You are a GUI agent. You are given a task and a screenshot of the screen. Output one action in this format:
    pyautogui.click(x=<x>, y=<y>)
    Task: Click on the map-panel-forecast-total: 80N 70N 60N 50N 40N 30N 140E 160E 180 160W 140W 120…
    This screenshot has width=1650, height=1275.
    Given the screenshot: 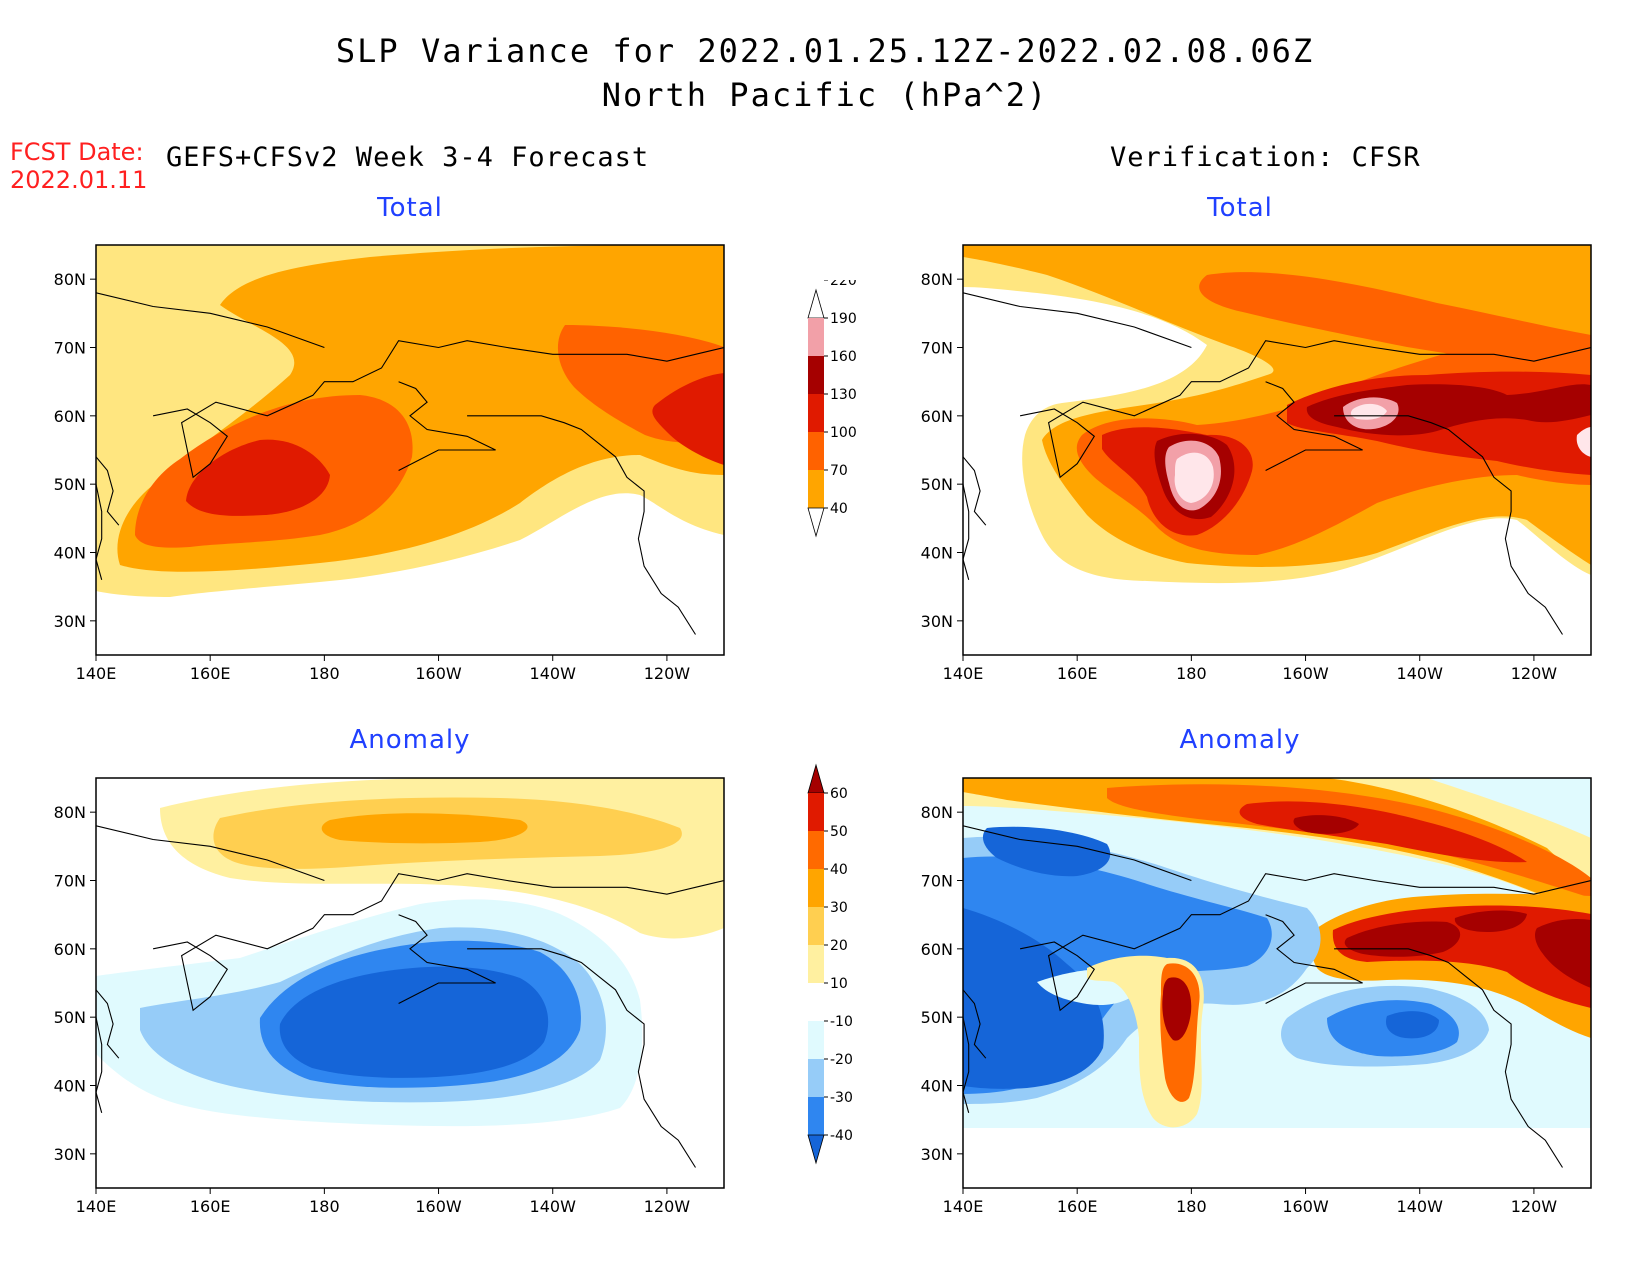 What is the action you would take?
    pyautogui.click(x=389, y=463)
    